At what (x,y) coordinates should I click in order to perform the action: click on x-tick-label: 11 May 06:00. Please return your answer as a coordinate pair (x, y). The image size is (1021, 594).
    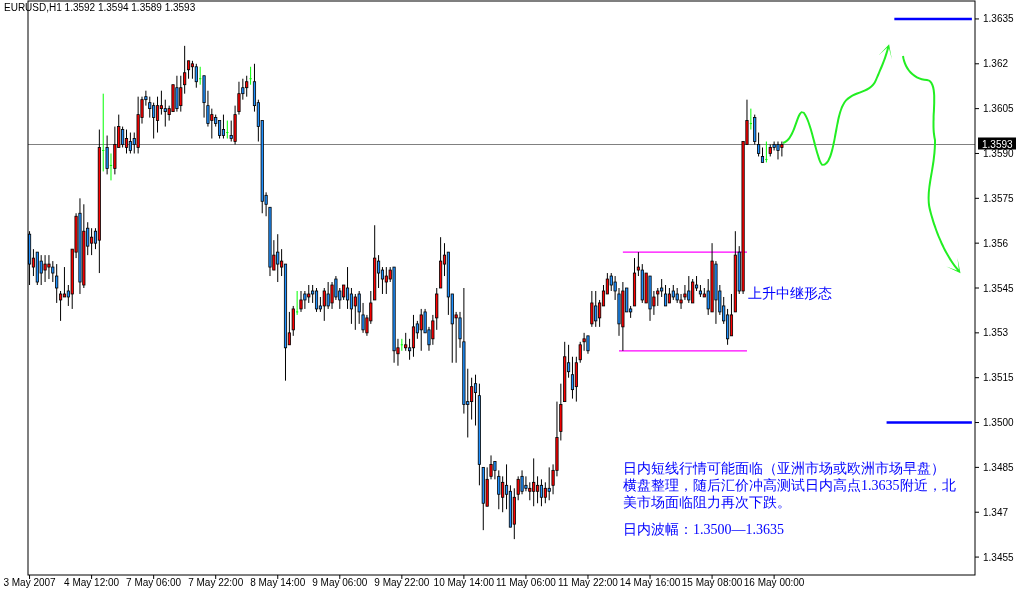
    Looking at the image, I should click on (526, 582).